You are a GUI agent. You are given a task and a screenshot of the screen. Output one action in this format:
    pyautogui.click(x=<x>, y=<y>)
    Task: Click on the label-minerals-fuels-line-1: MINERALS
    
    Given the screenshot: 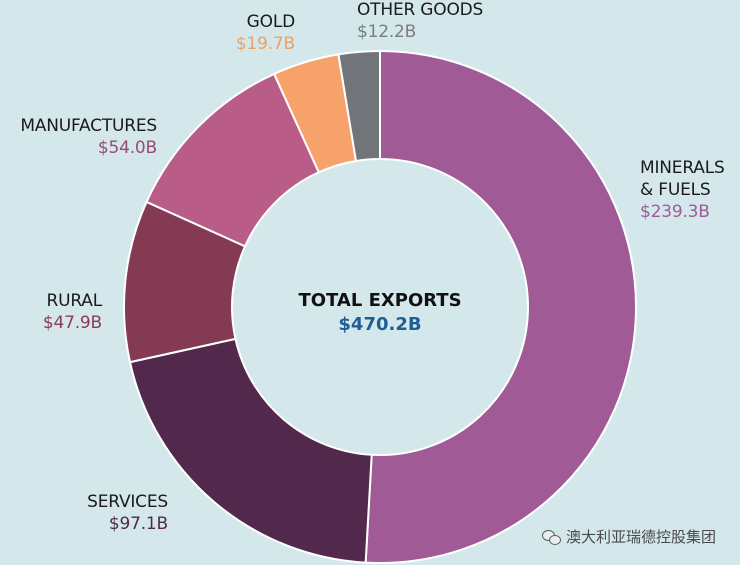 What is the action you would take?
    pyautogui.click(x=682, y=168)
    